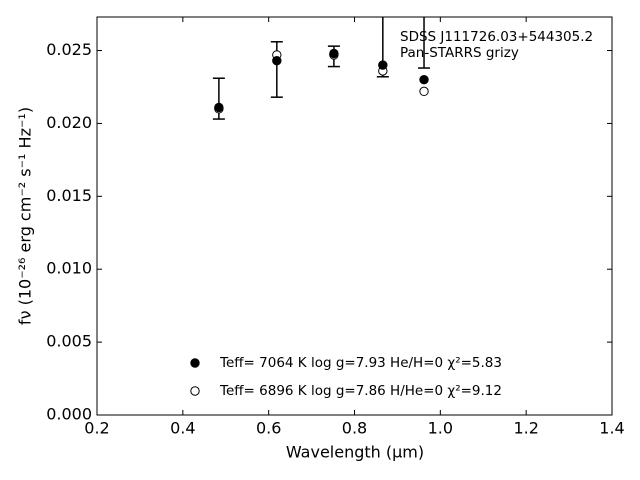  What do you see at coordinates (25, 216) in the screenshot?
I see `y-axis-label: fν (10⁻²⁶ erg cm⁻² s⁻¹ Hz⁻¹)` at bounding box center [25, 216].